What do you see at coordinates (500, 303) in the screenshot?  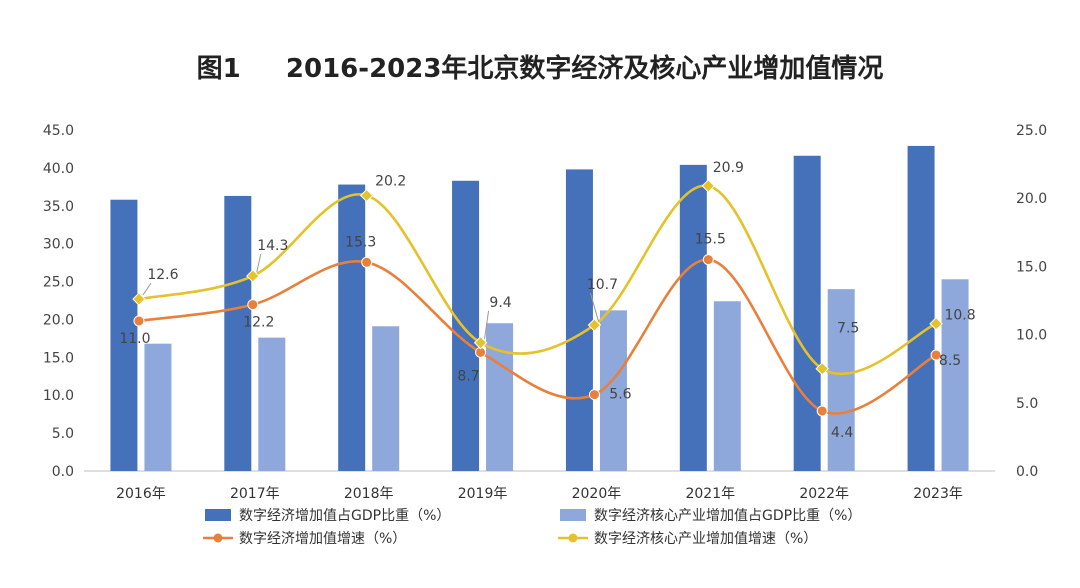 I see `data-label-core-industry-growth: 9.4` at bounding box center [500, 303].